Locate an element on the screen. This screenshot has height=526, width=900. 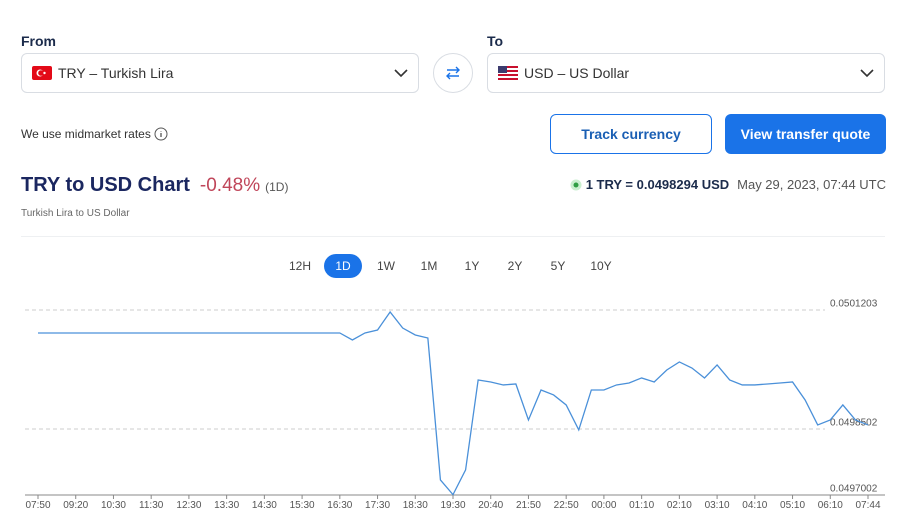
range-tab: 2Y is located at coordinates (515, 266).